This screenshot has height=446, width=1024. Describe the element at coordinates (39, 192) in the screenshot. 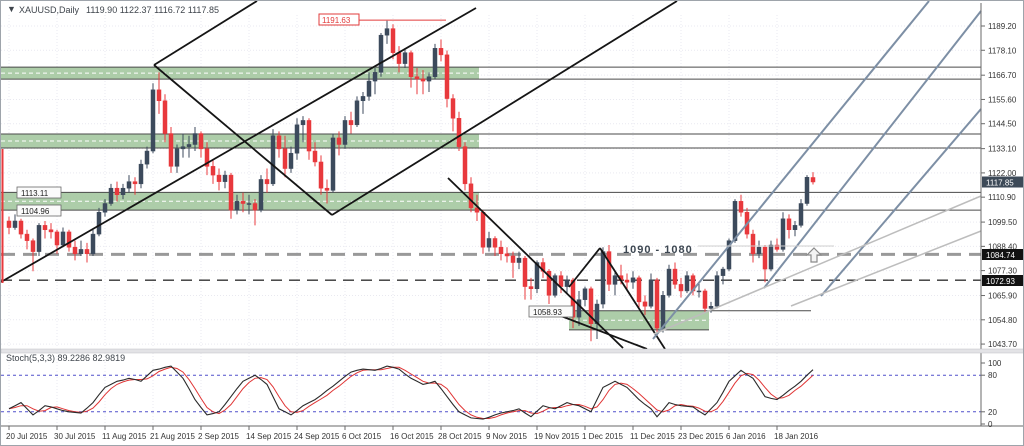

I see `zone-top-price-label: 1113.11` at that location.